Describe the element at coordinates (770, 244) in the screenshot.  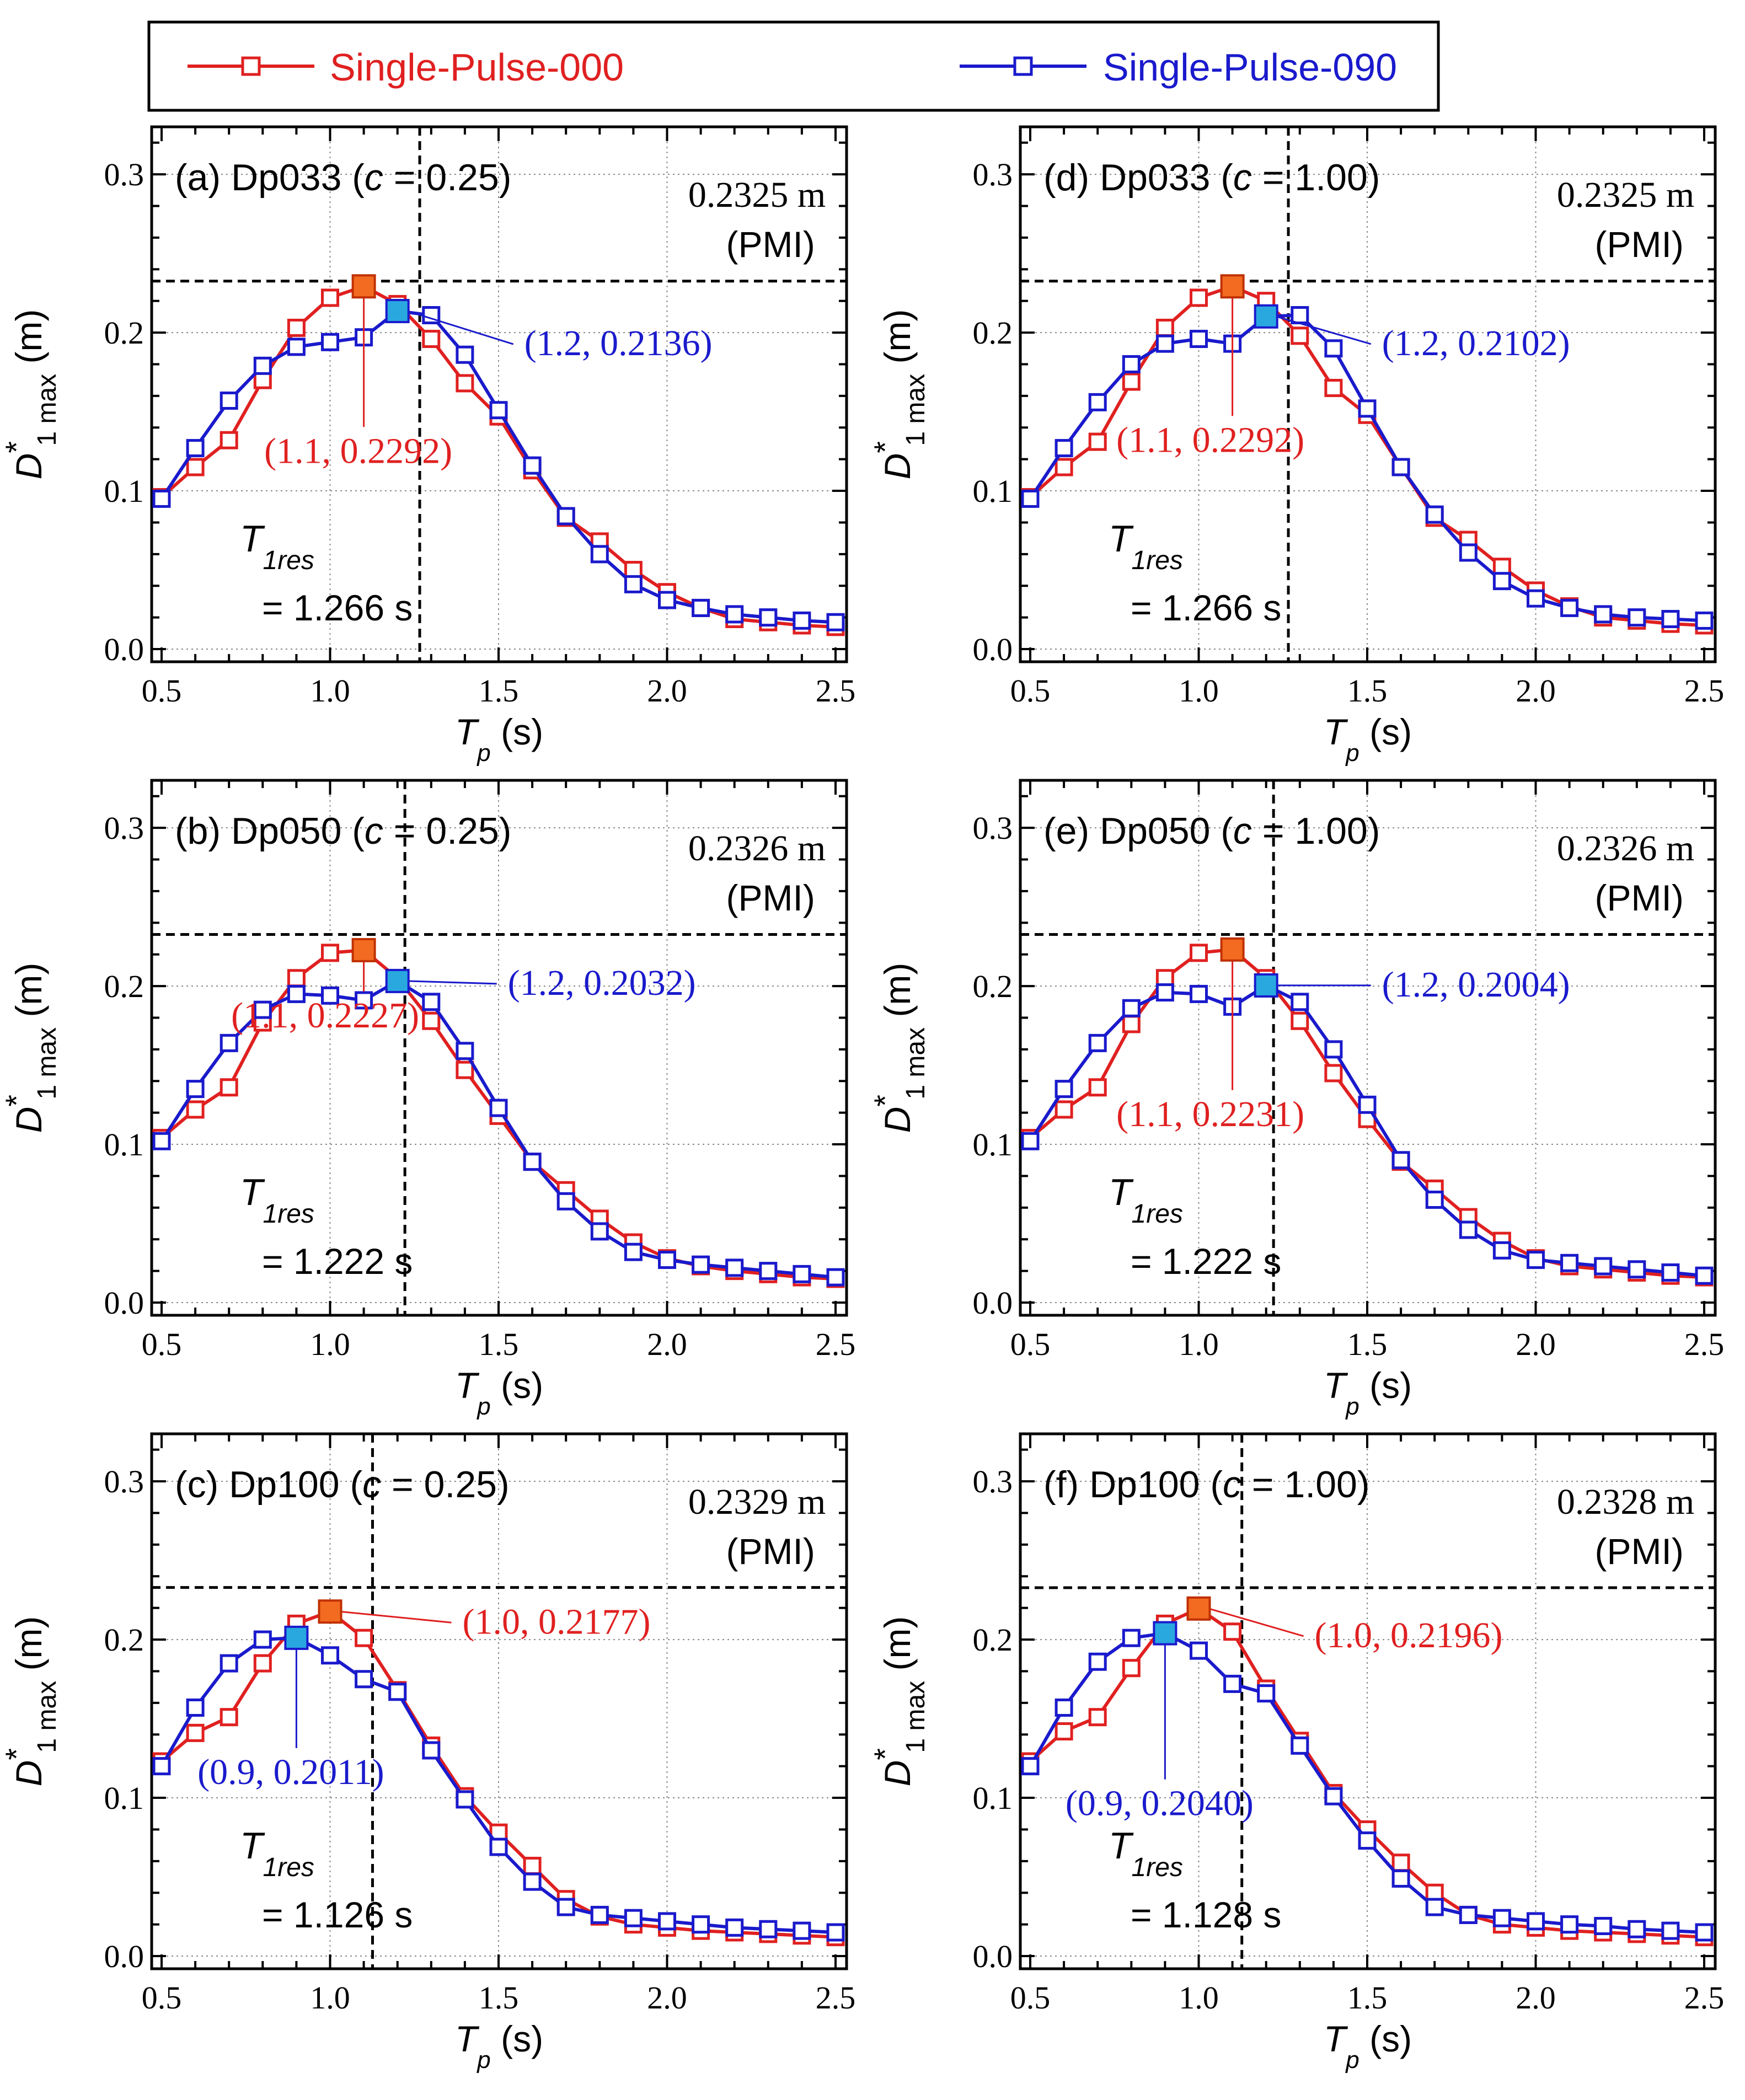
I see `pmi-label: (PMI)` at that location.